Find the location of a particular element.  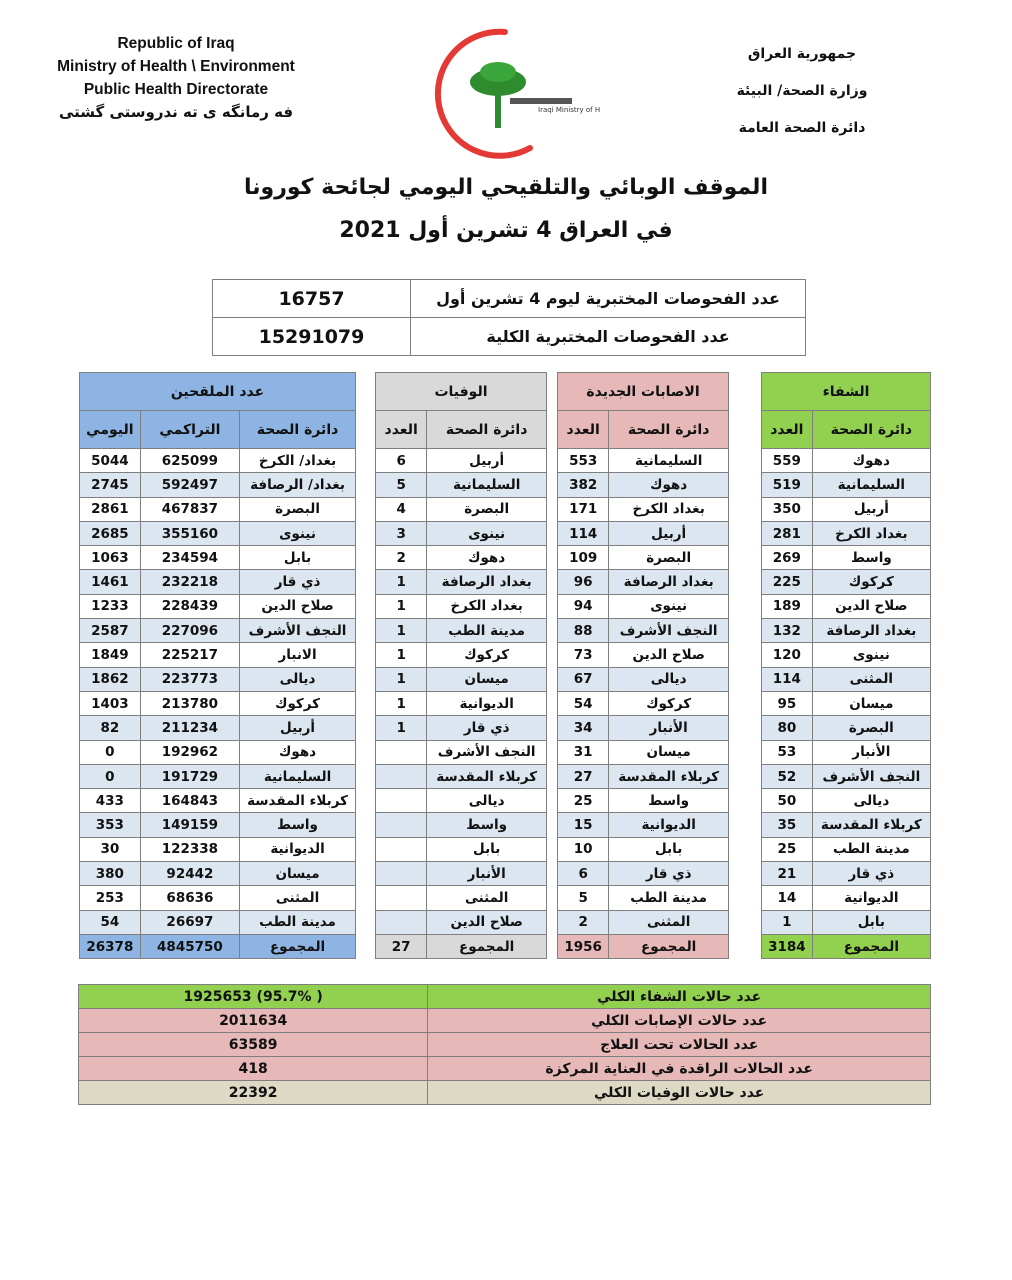

table-row: كربلاء المقدسة 27 is located at coordinates (642, 776).